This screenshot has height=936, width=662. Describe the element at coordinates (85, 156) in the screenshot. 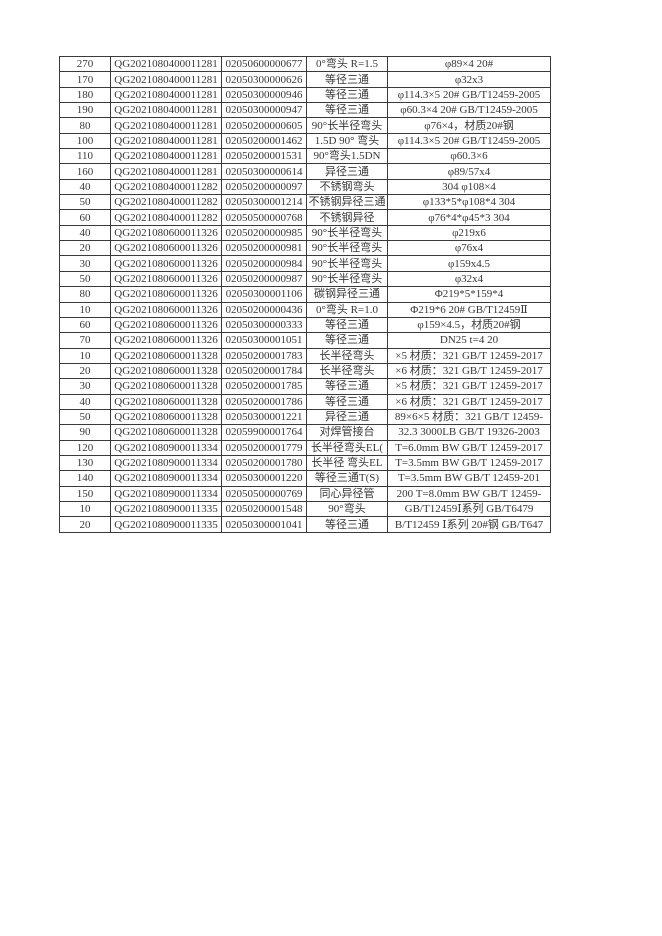

I see `cell-quantity: 110` at that location.